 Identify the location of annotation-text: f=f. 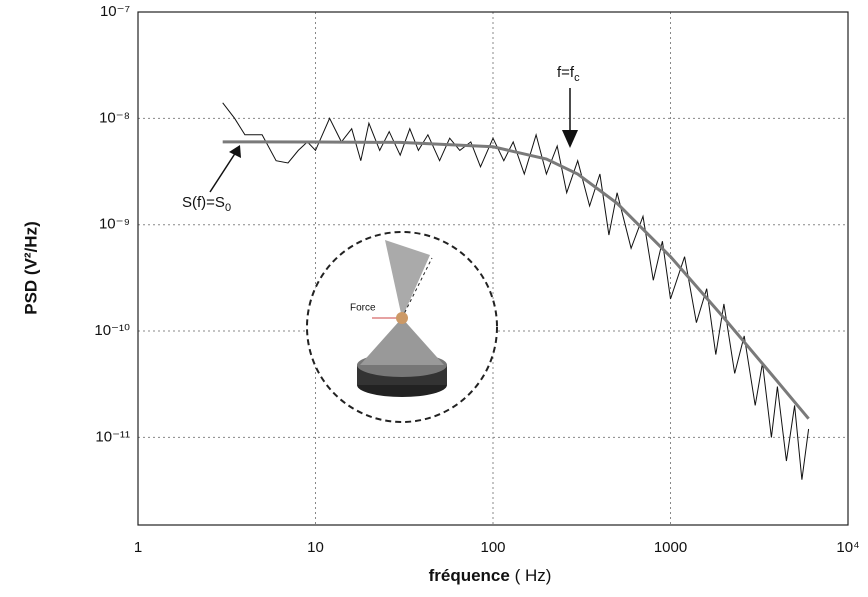
(566, 72).